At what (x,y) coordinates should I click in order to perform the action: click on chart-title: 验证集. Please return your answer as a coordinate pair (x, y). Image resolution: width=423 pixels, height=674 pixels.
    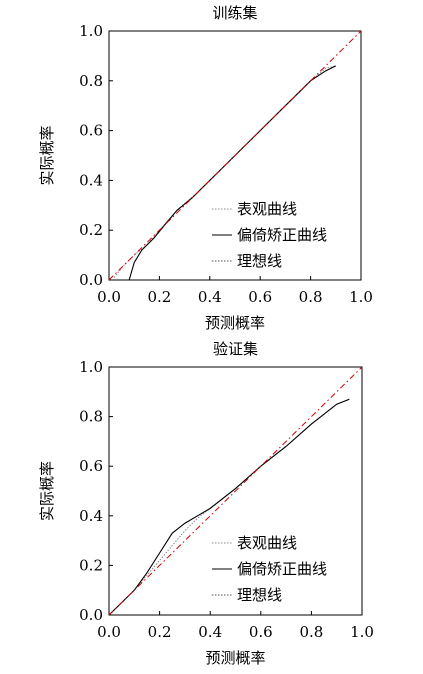
    Looking at the image, I should click on (235, 349).